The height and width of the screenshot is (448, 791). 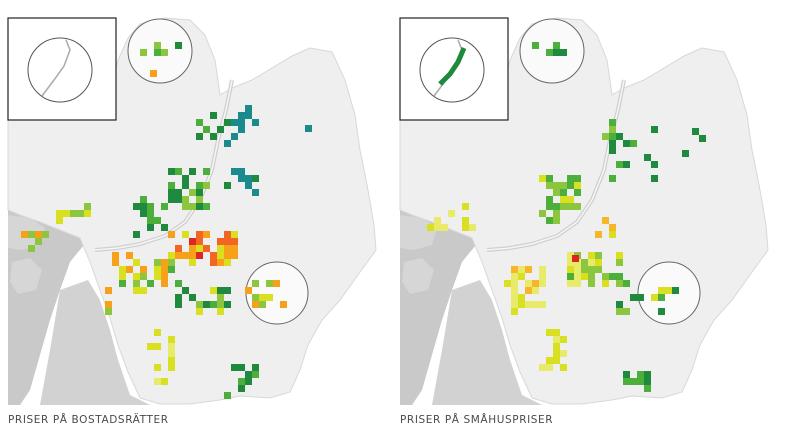 I want to click on overview-inset-circle, so click(x=60, y=70).